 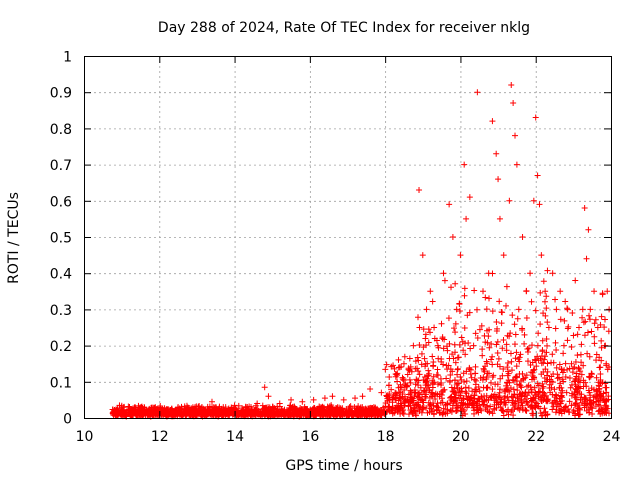 I want to click on x-tick-label: 10, so click(x=85, y=437).